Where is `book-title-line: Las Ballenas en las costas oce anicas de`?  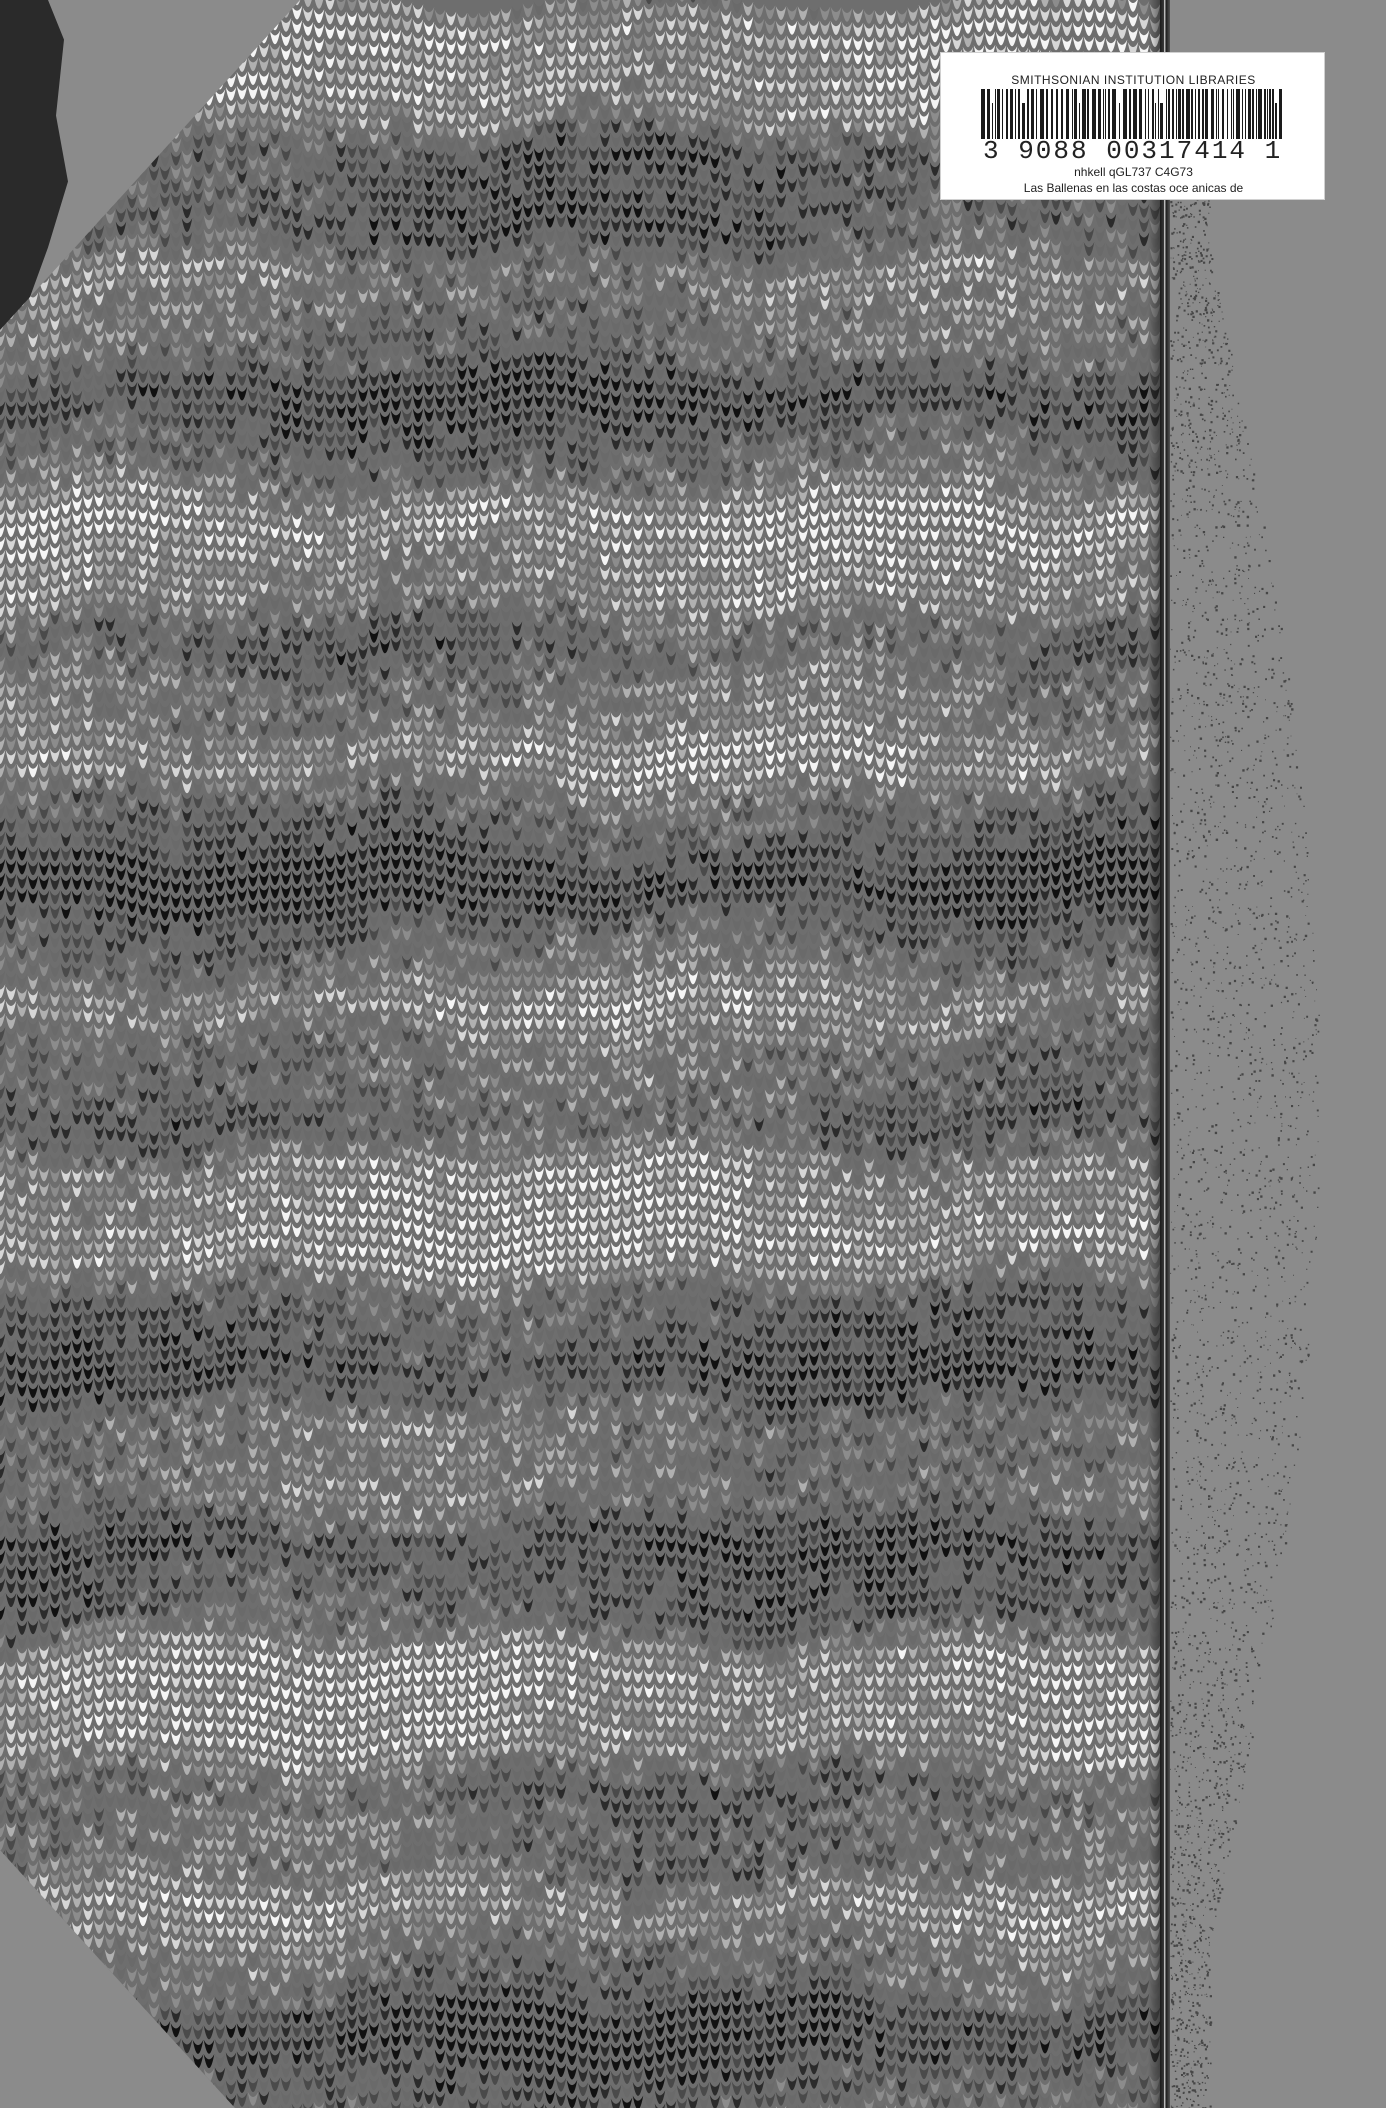 book-title-line: Las Ballenas en las costas oce anicas de is located at coordinates (1133, 188).